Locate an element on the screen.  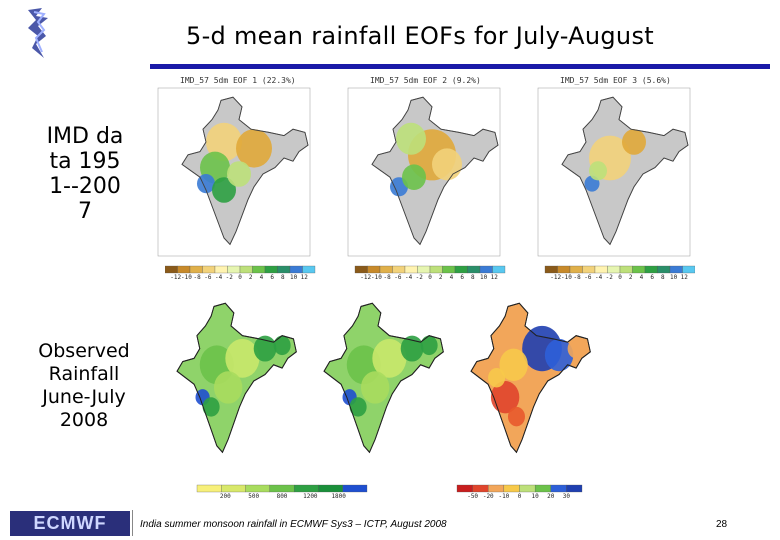
colorbar-tick-label: 500 is located at coordinates (253, 496).